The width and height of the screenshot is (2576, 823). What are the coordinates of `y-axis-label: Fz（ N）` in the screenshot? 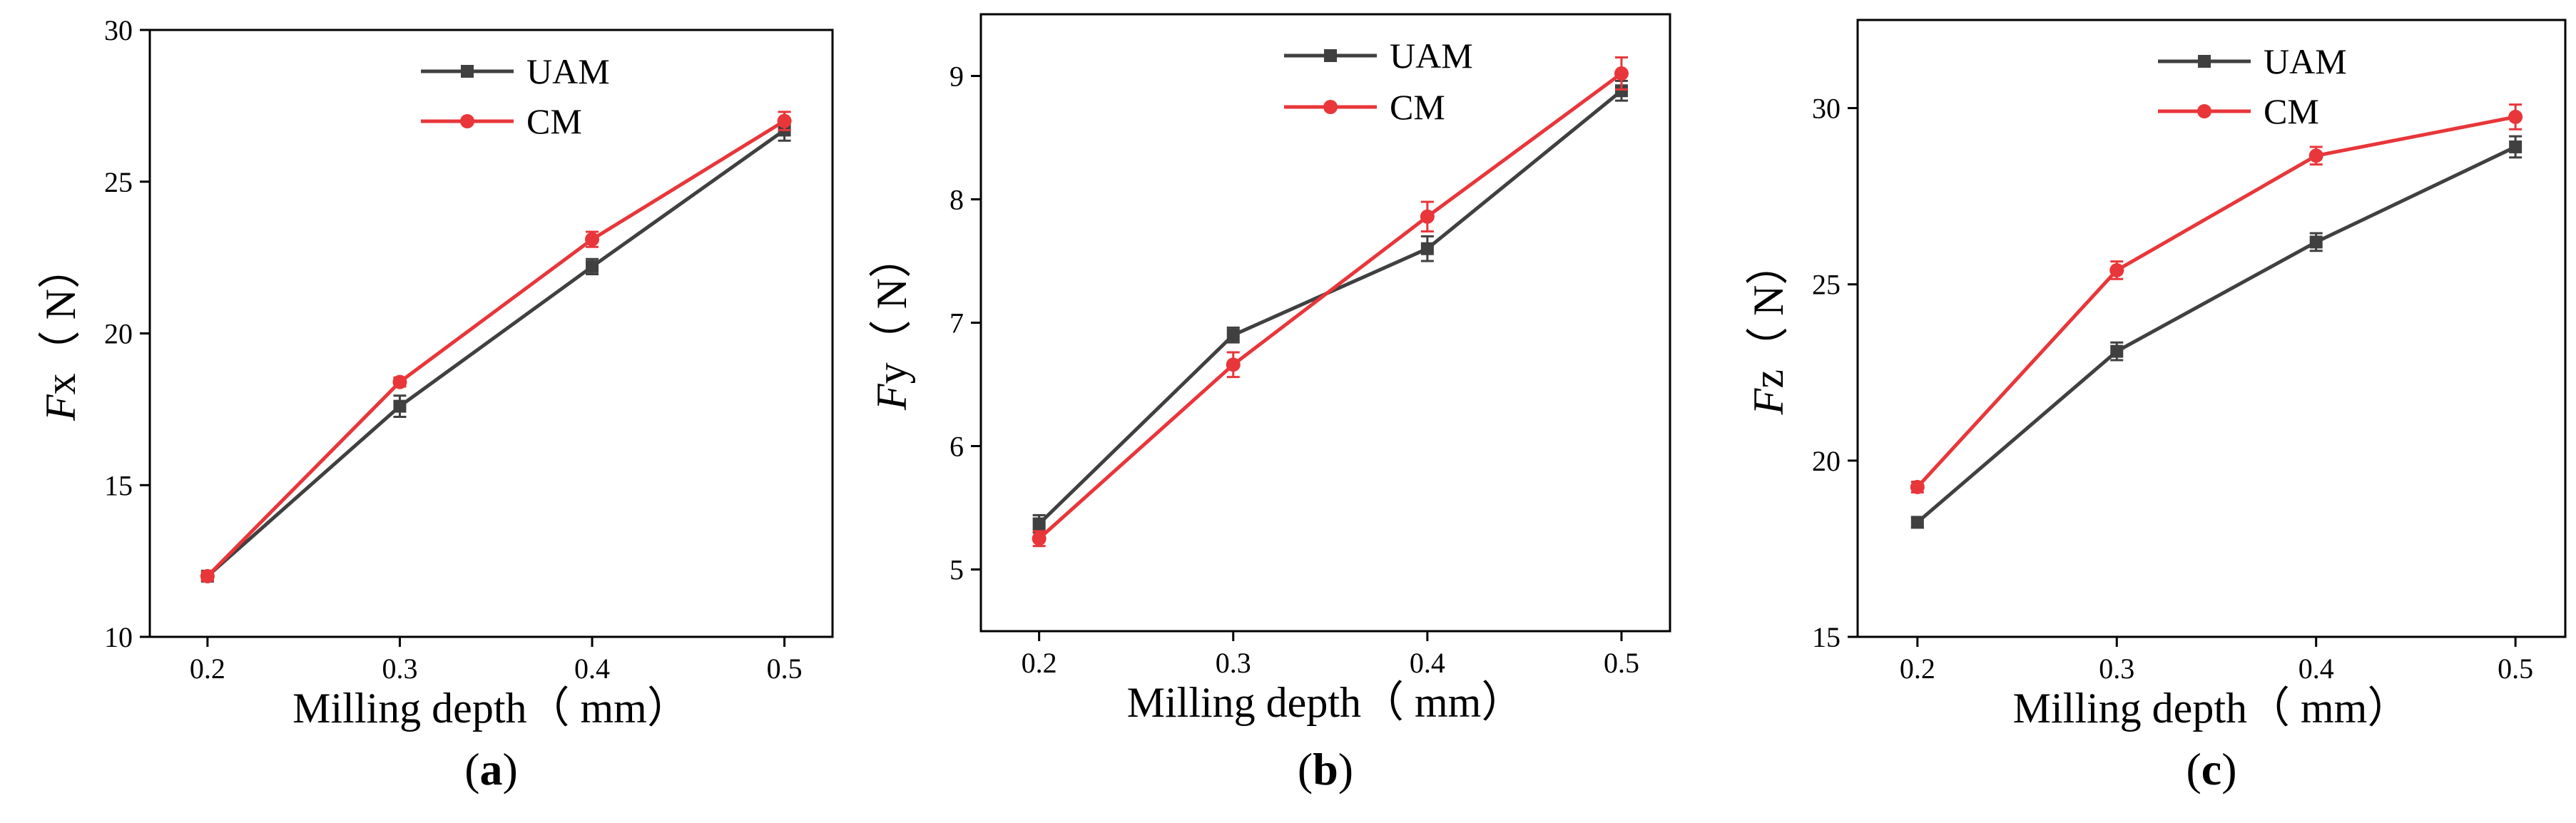 It's located at (1768, 329).